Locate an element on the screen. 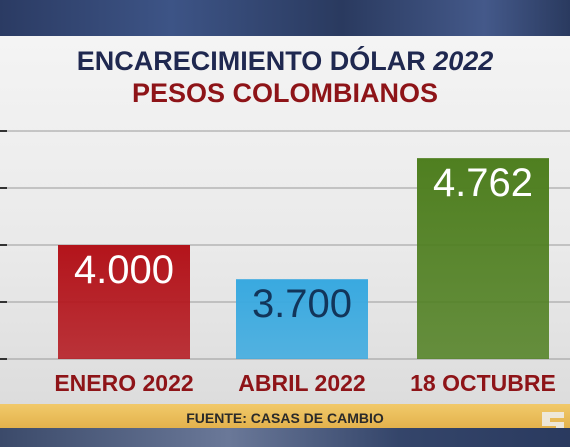 The image size is (570, 447). source-bar is located at coordinates (285, 417).